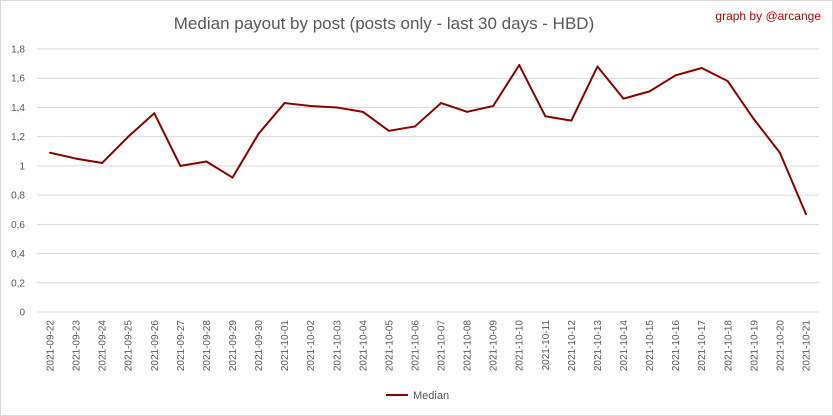 This screenshot has width=833, height=416. What do you see at coordinates (702, 346) in the screenshot?
I see `x-tick-label: 2021-10-17` at bounding box center [702, 346].